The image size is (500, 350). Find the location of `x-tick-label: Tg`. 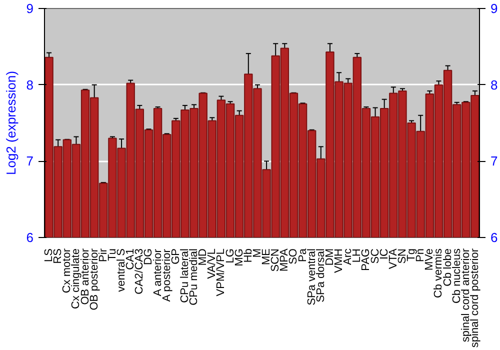

x-tick-label: Tg is located at coordinates (412, 255).